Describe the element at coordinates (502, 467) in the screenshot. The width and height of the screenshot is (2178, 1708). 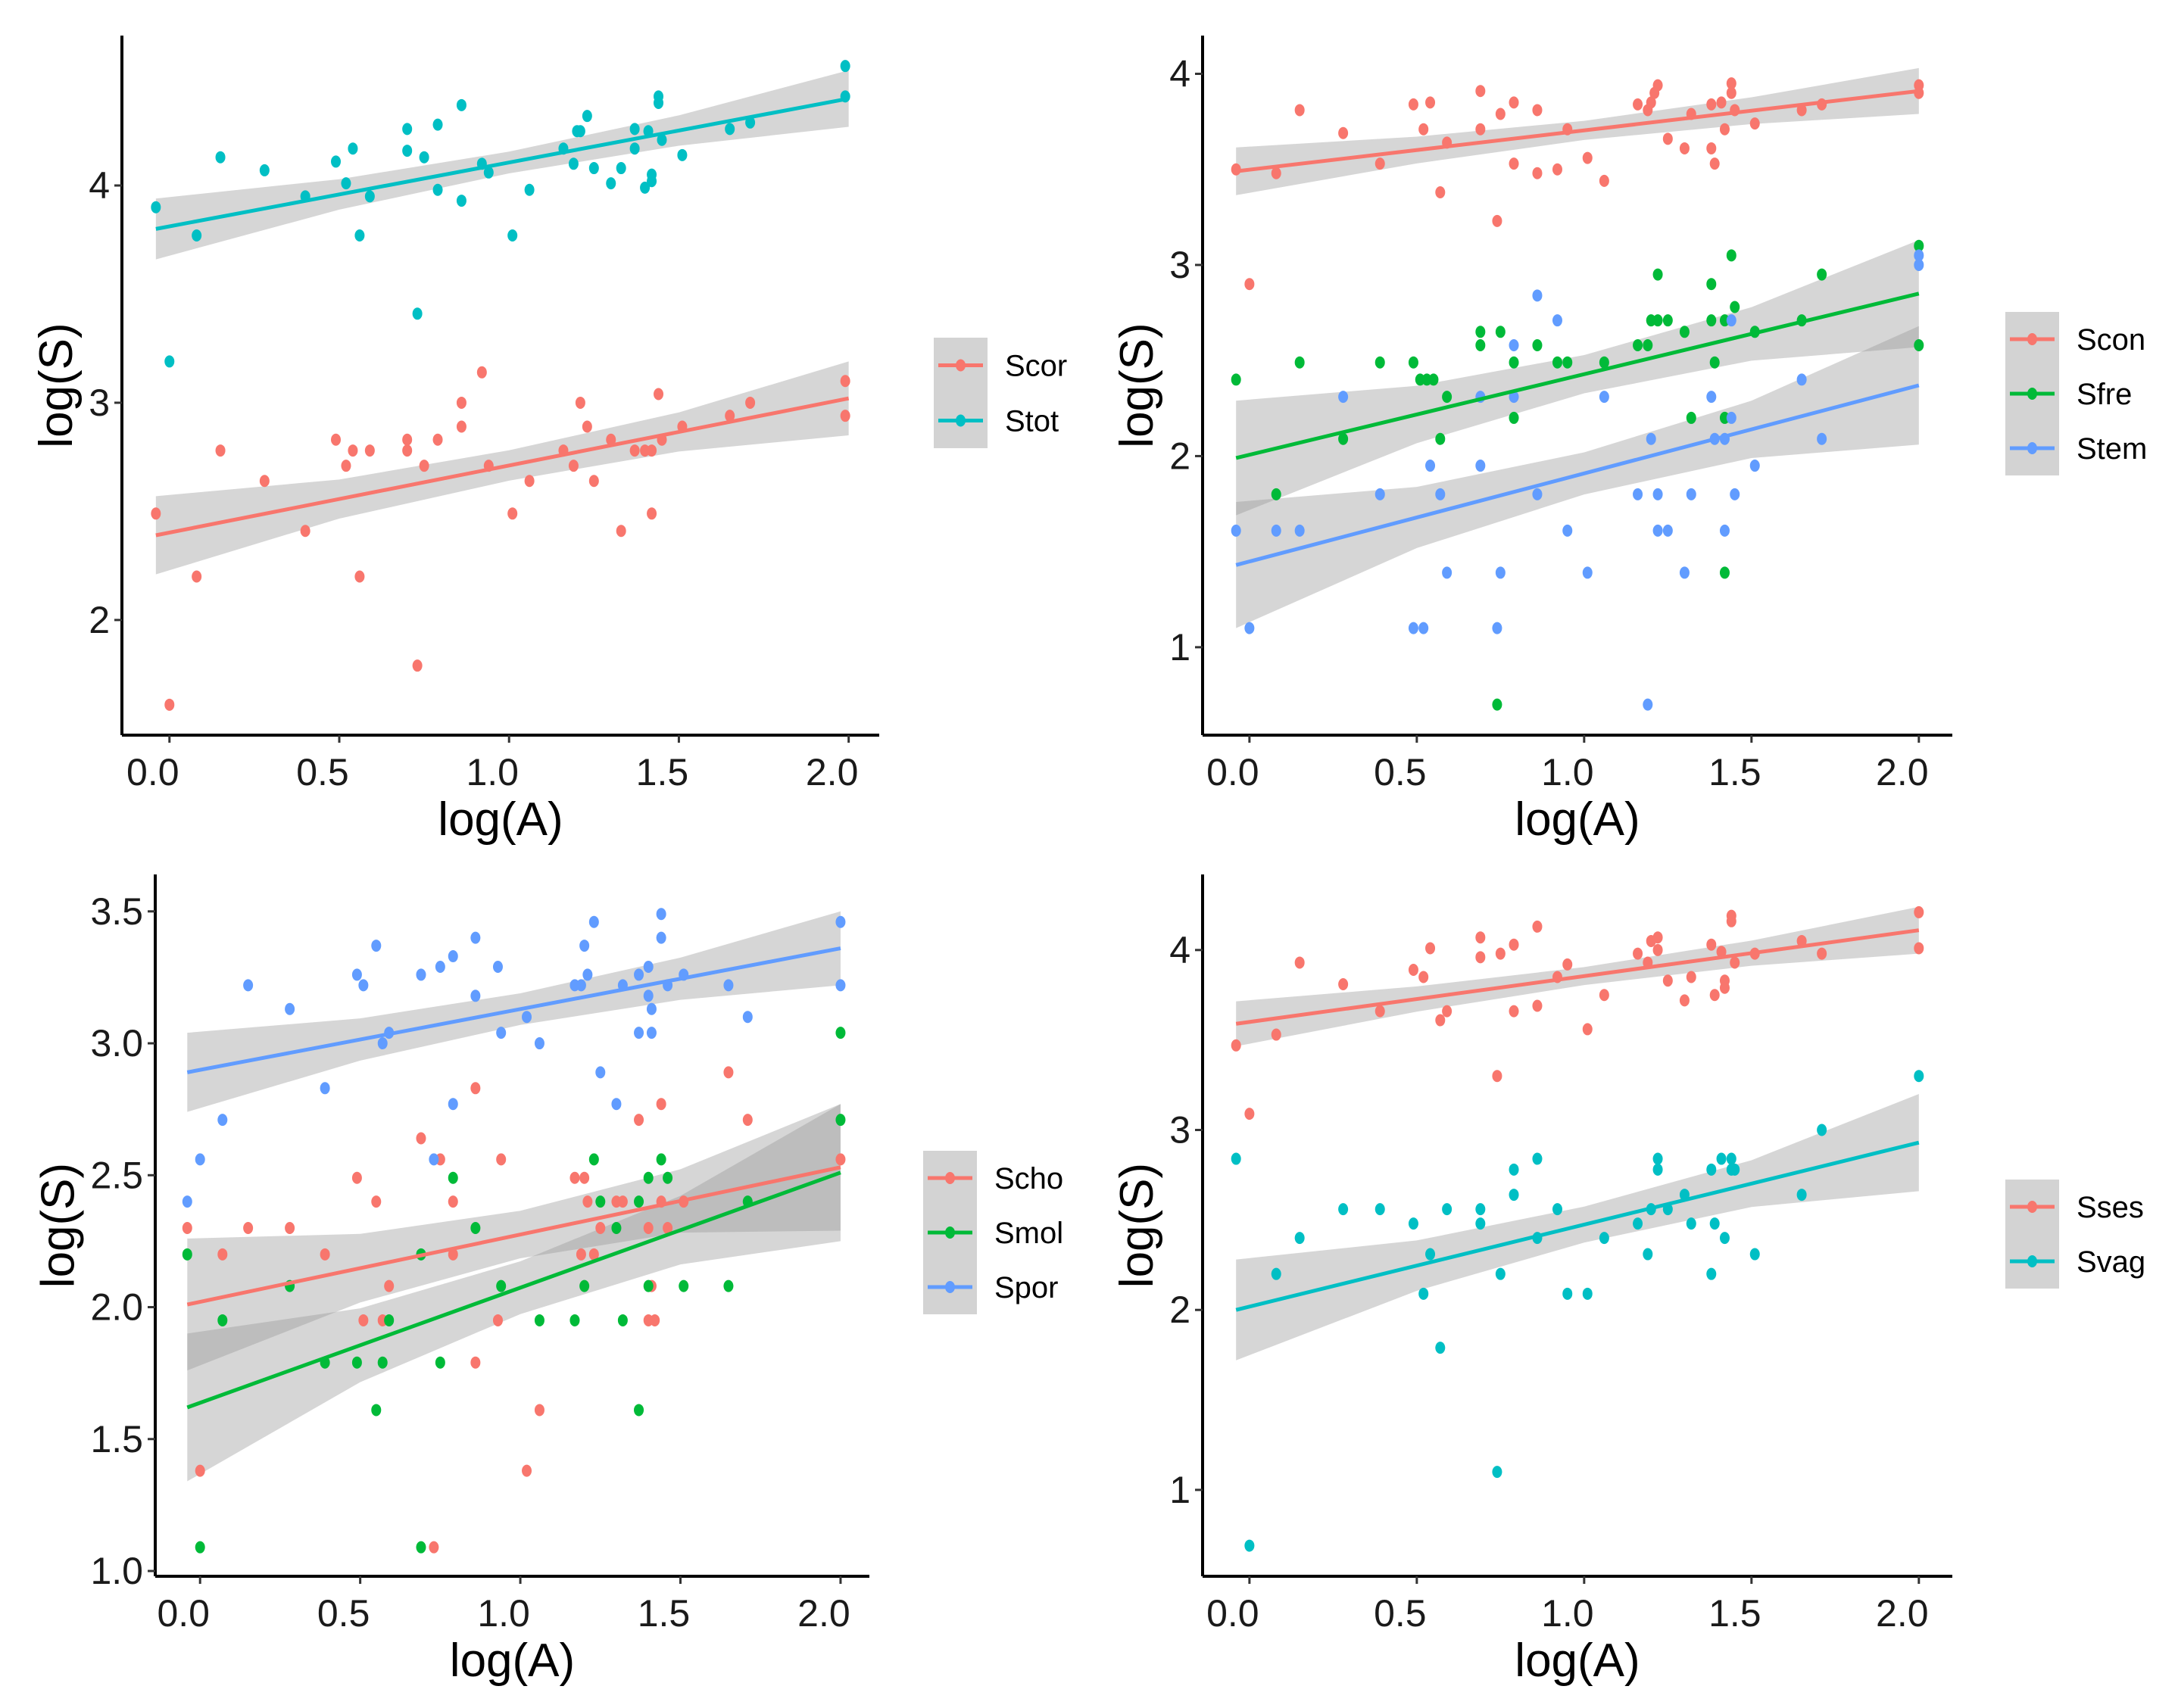
I see `fit-line-scor` at that location.